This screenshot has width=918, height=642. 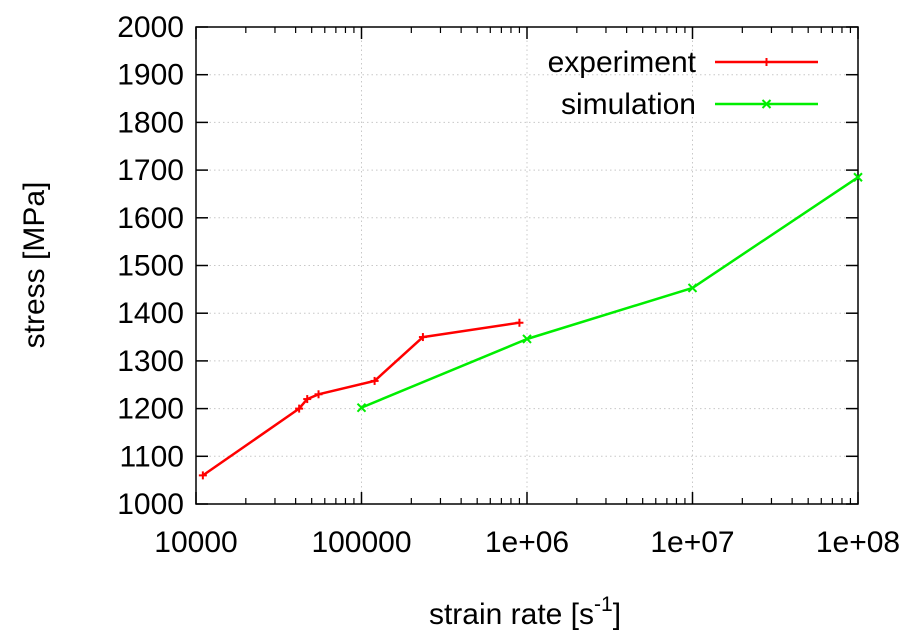 I want to click on x-tick-label: 1e+07, so click(x=692, y=542).